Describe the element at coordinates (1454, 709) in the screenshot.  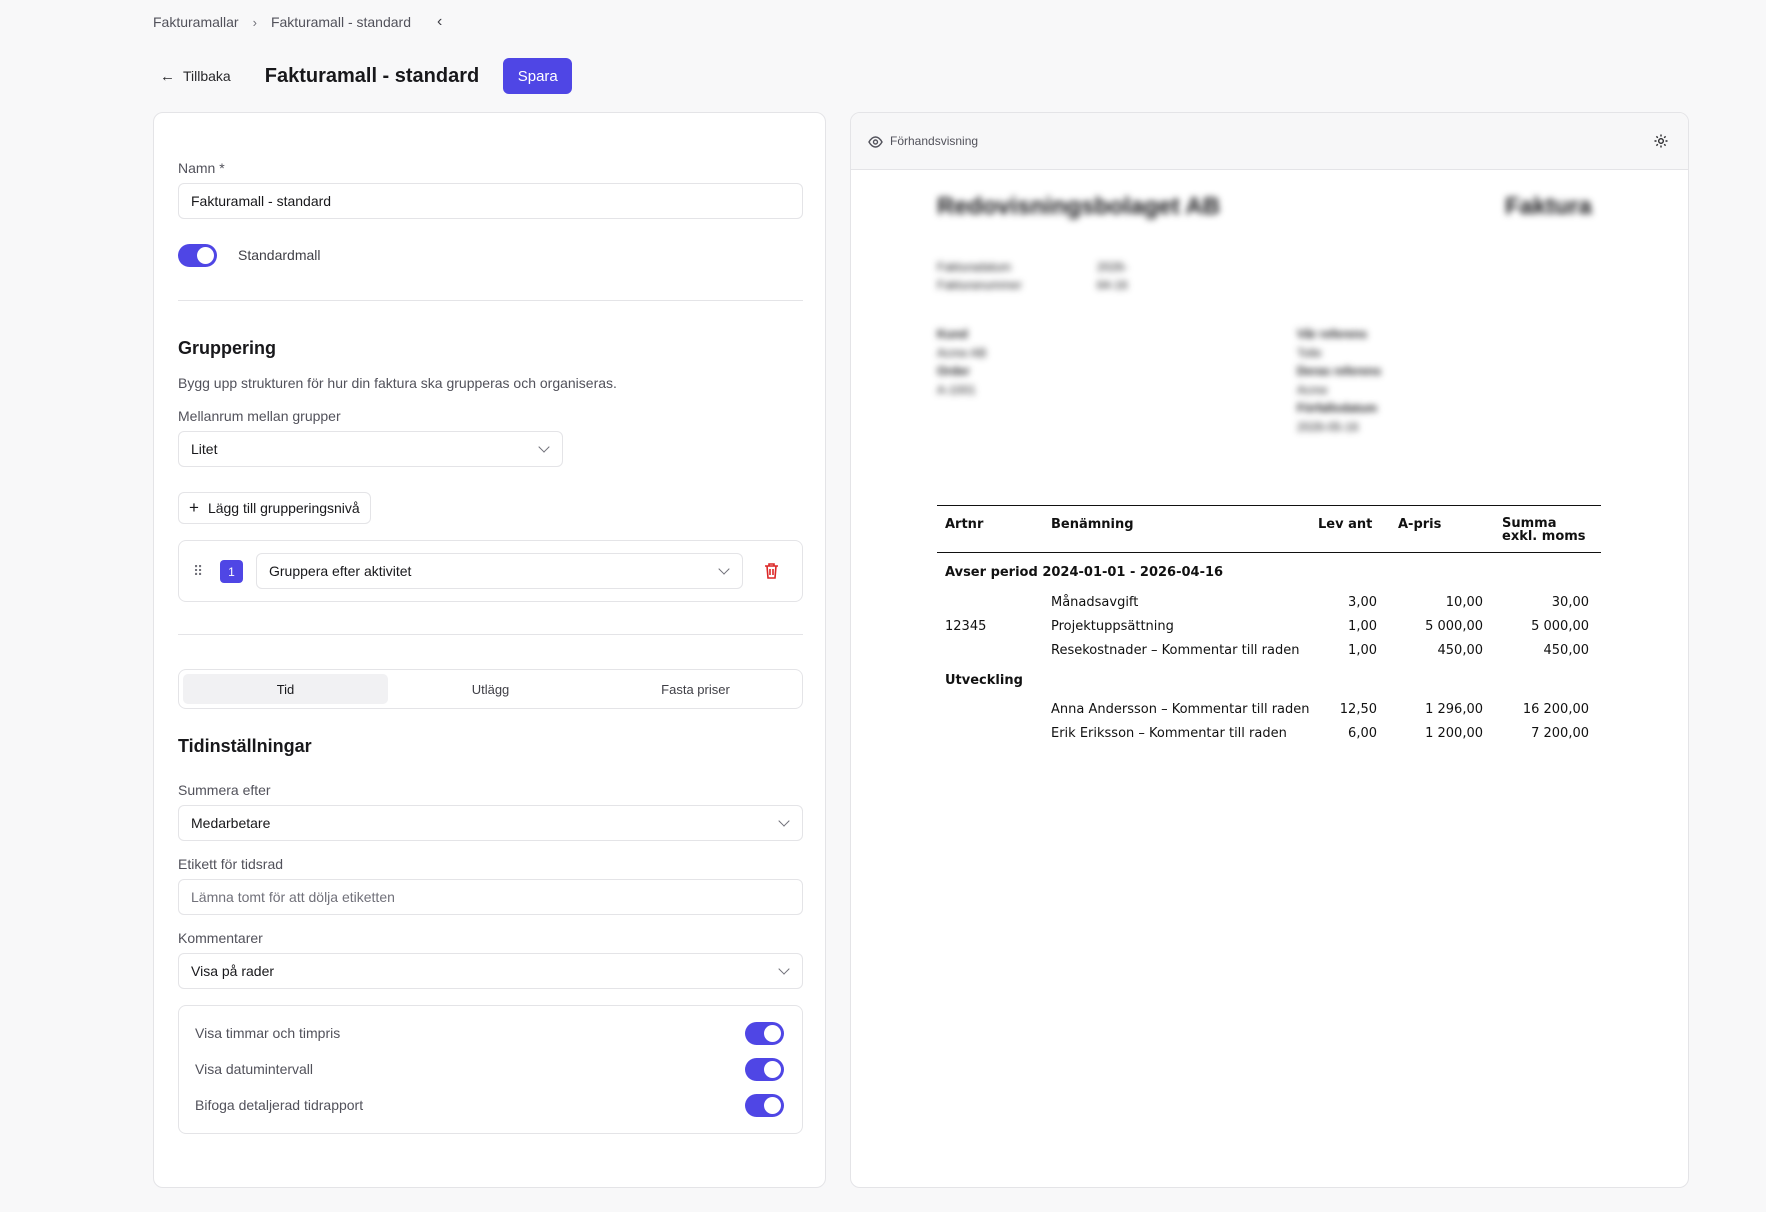
I see `cell-price: 1 296,00` at that location.